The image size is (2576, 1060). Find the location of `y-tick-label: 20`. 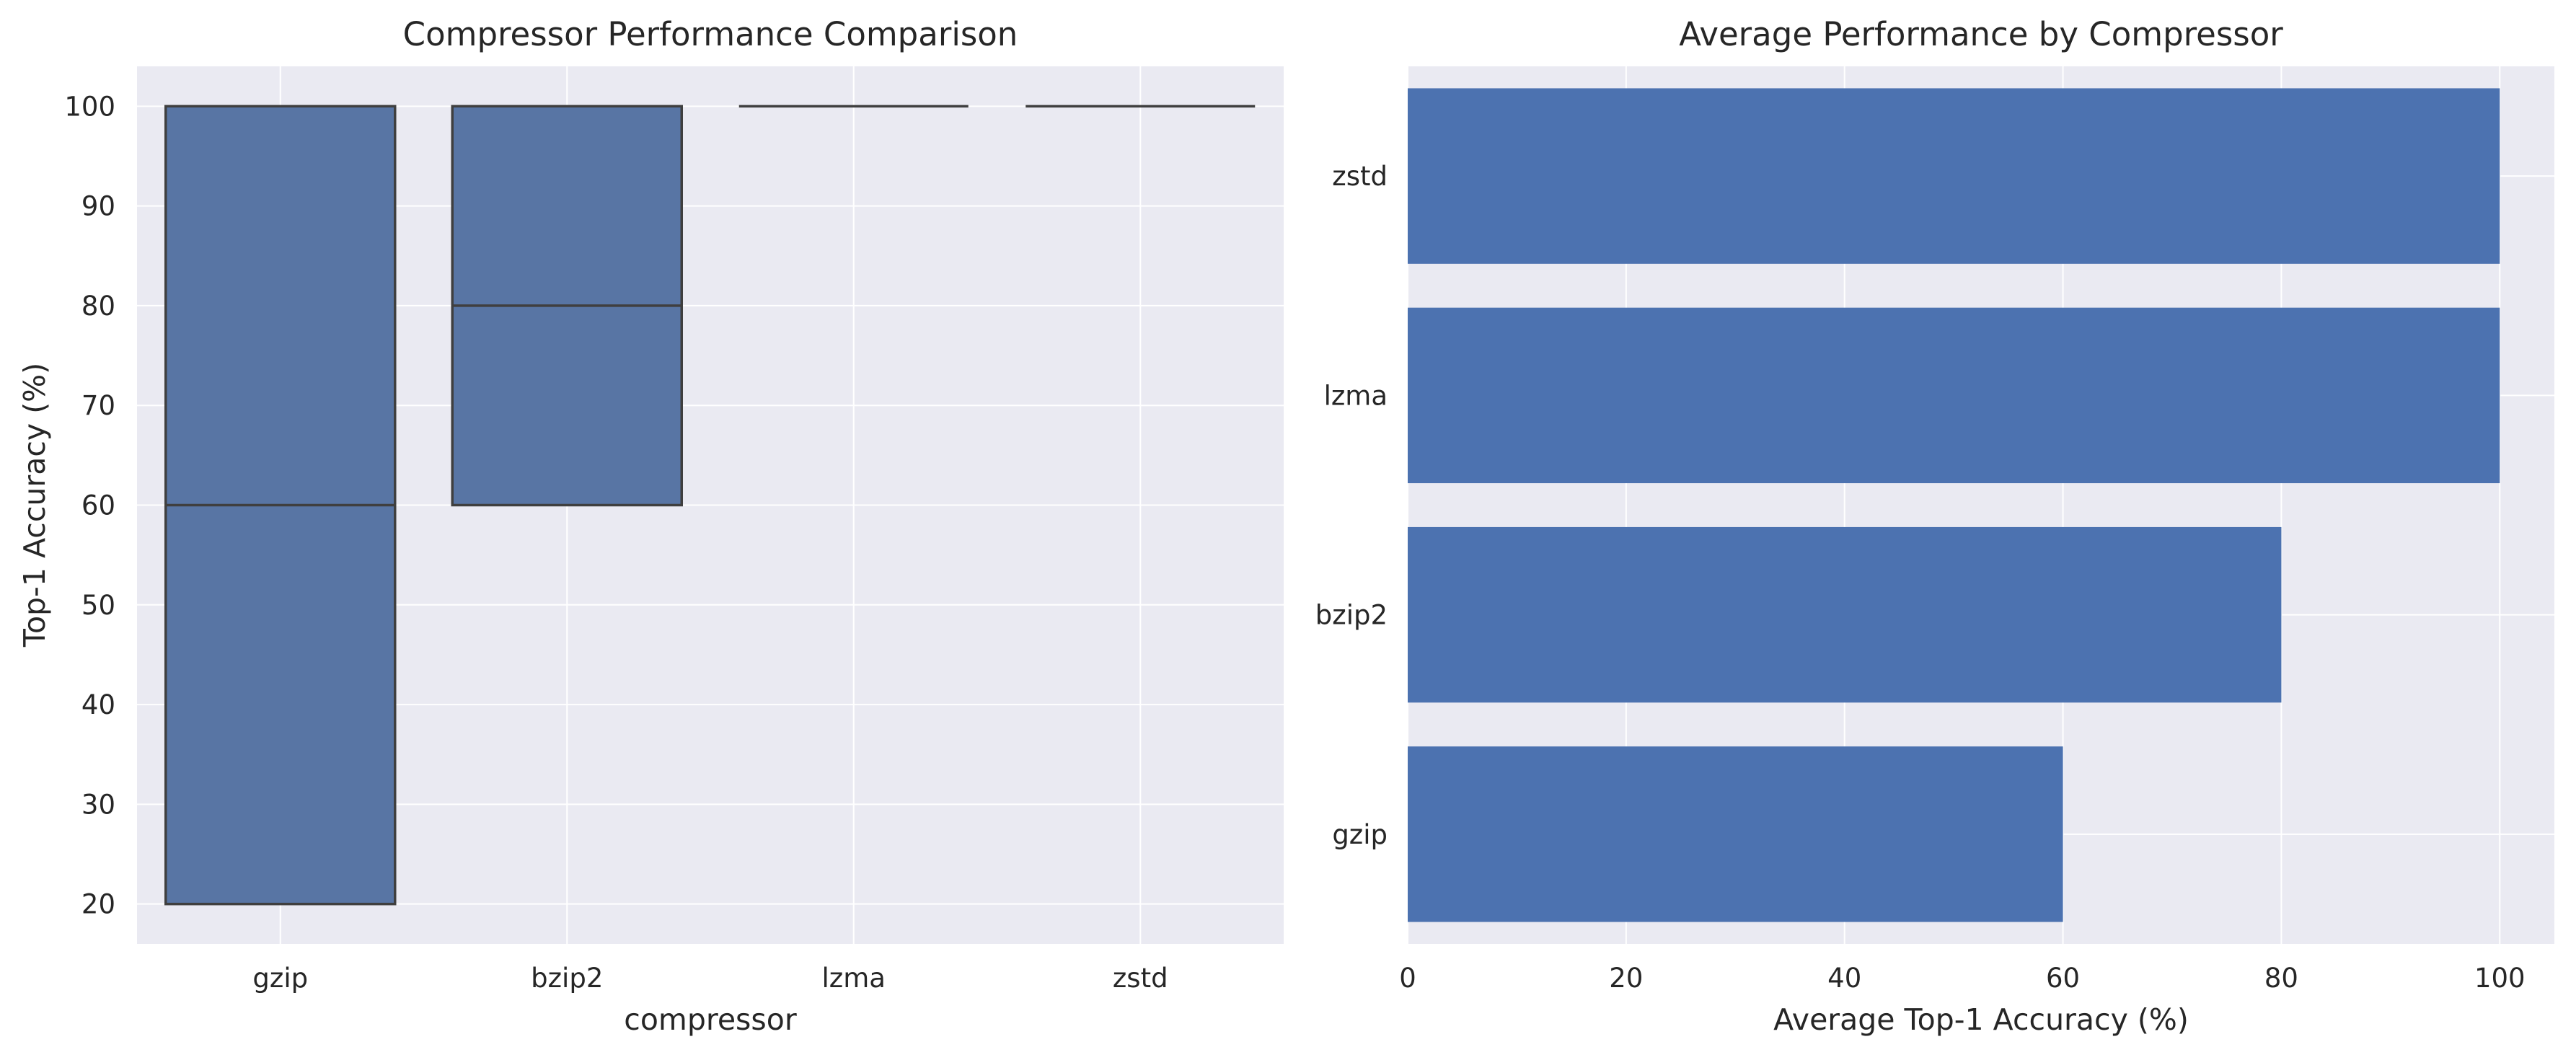

y-tick-label: 20 is located at coordinates (98, 904).